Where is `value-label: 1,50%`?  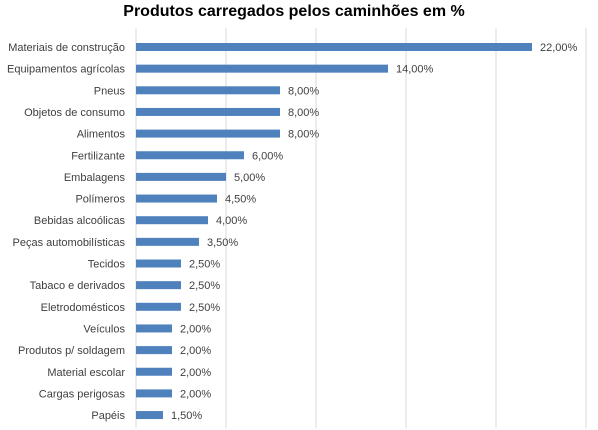
value-label: 1,50% is located at coordinates (186, 416).